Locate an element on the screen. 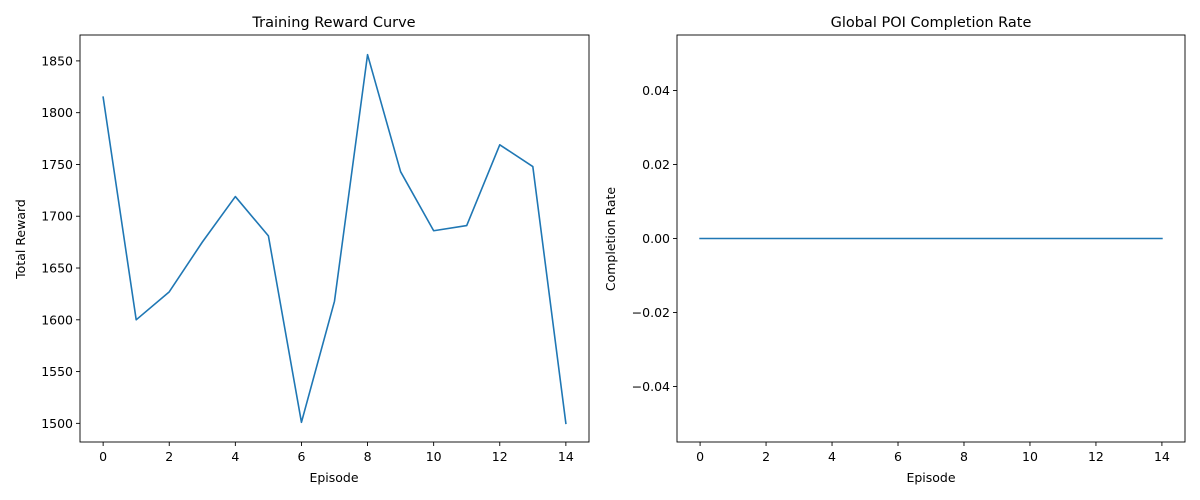  y-tick-label: −0.04 is located at coordinates (651, 386).